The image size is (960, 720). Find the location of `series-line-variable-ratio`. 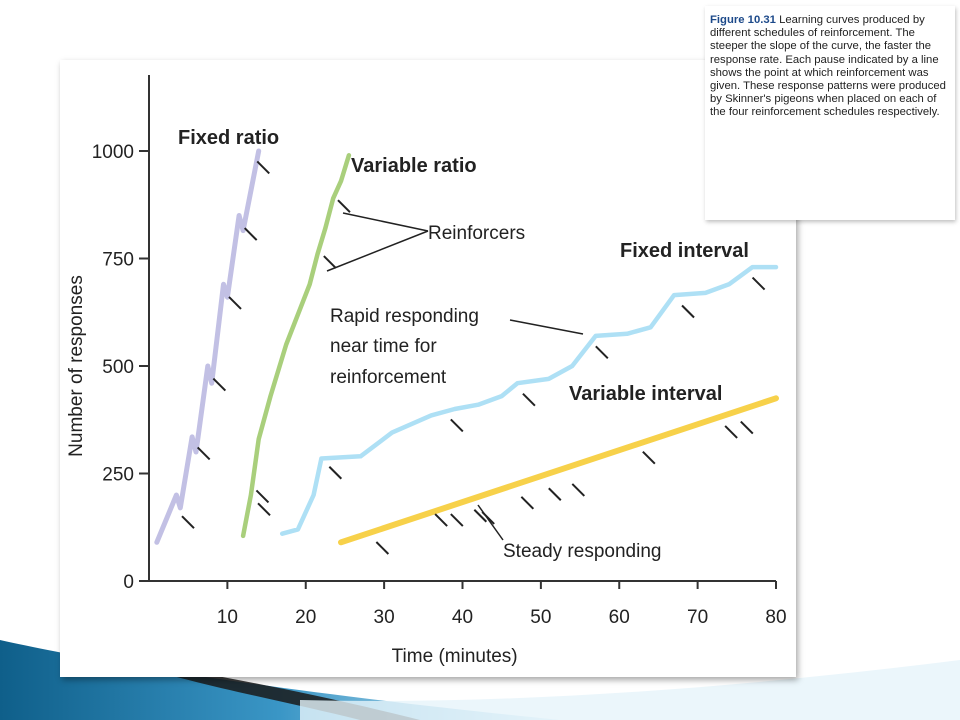

series-line-variable-ratio is located at coordinates (296, 346).